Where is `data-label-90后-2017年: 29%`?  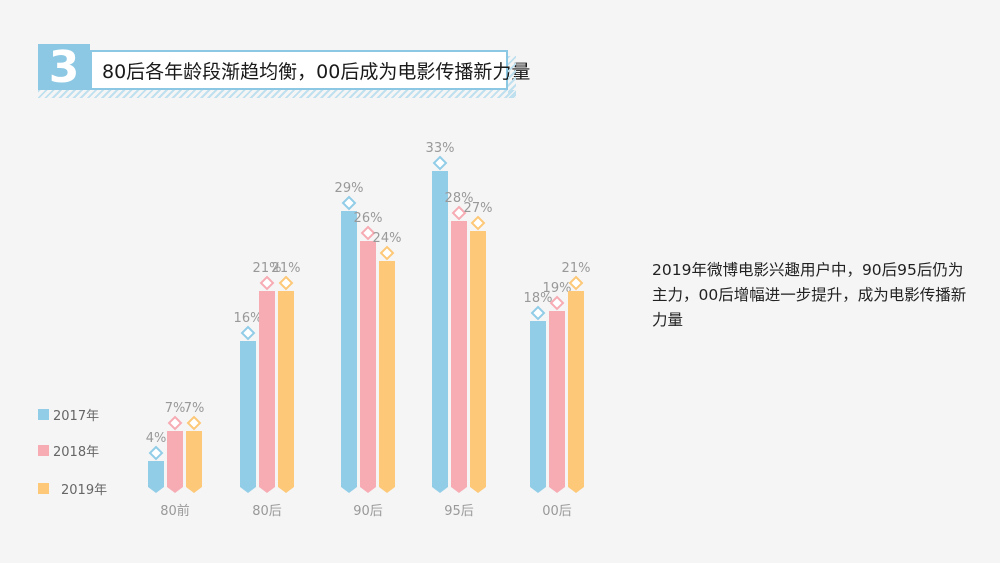
data-label-90后-2017年: 29% is located at coordinates (349, 188).